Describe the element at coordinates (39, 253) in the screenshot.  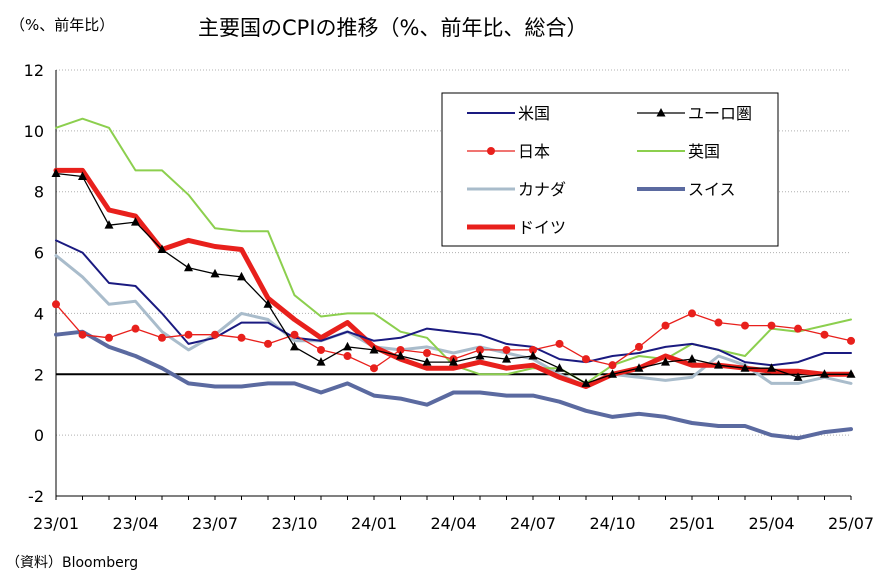
I see `y-tick-label-4: 6` at that location.